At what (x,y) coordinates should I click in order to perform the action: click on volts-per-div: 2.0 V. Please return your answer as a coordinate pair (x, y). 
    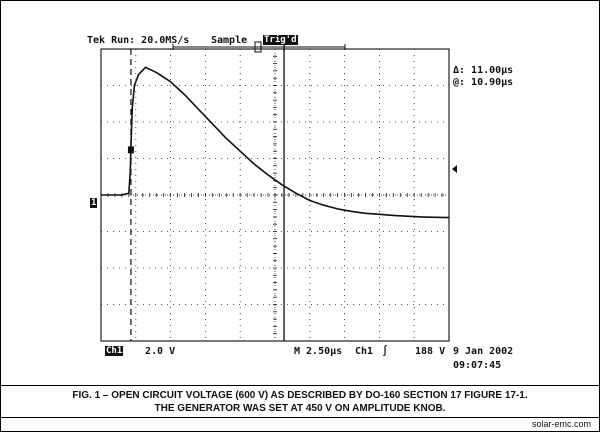
    Looking at the image, I should click on (160, 351).